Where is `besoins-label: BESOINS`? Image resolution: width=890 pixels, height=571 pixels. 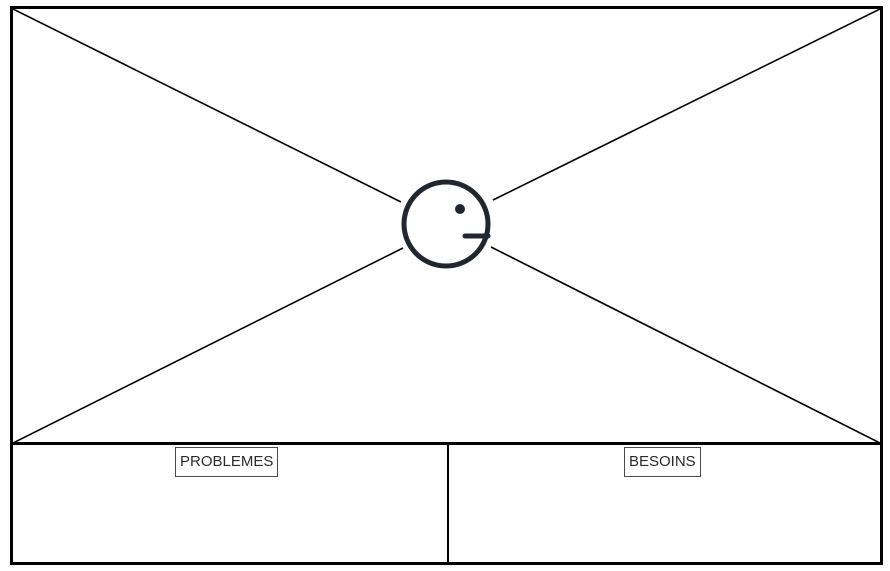
besoins-label: BESOINS is located at coordinates (662, 462).